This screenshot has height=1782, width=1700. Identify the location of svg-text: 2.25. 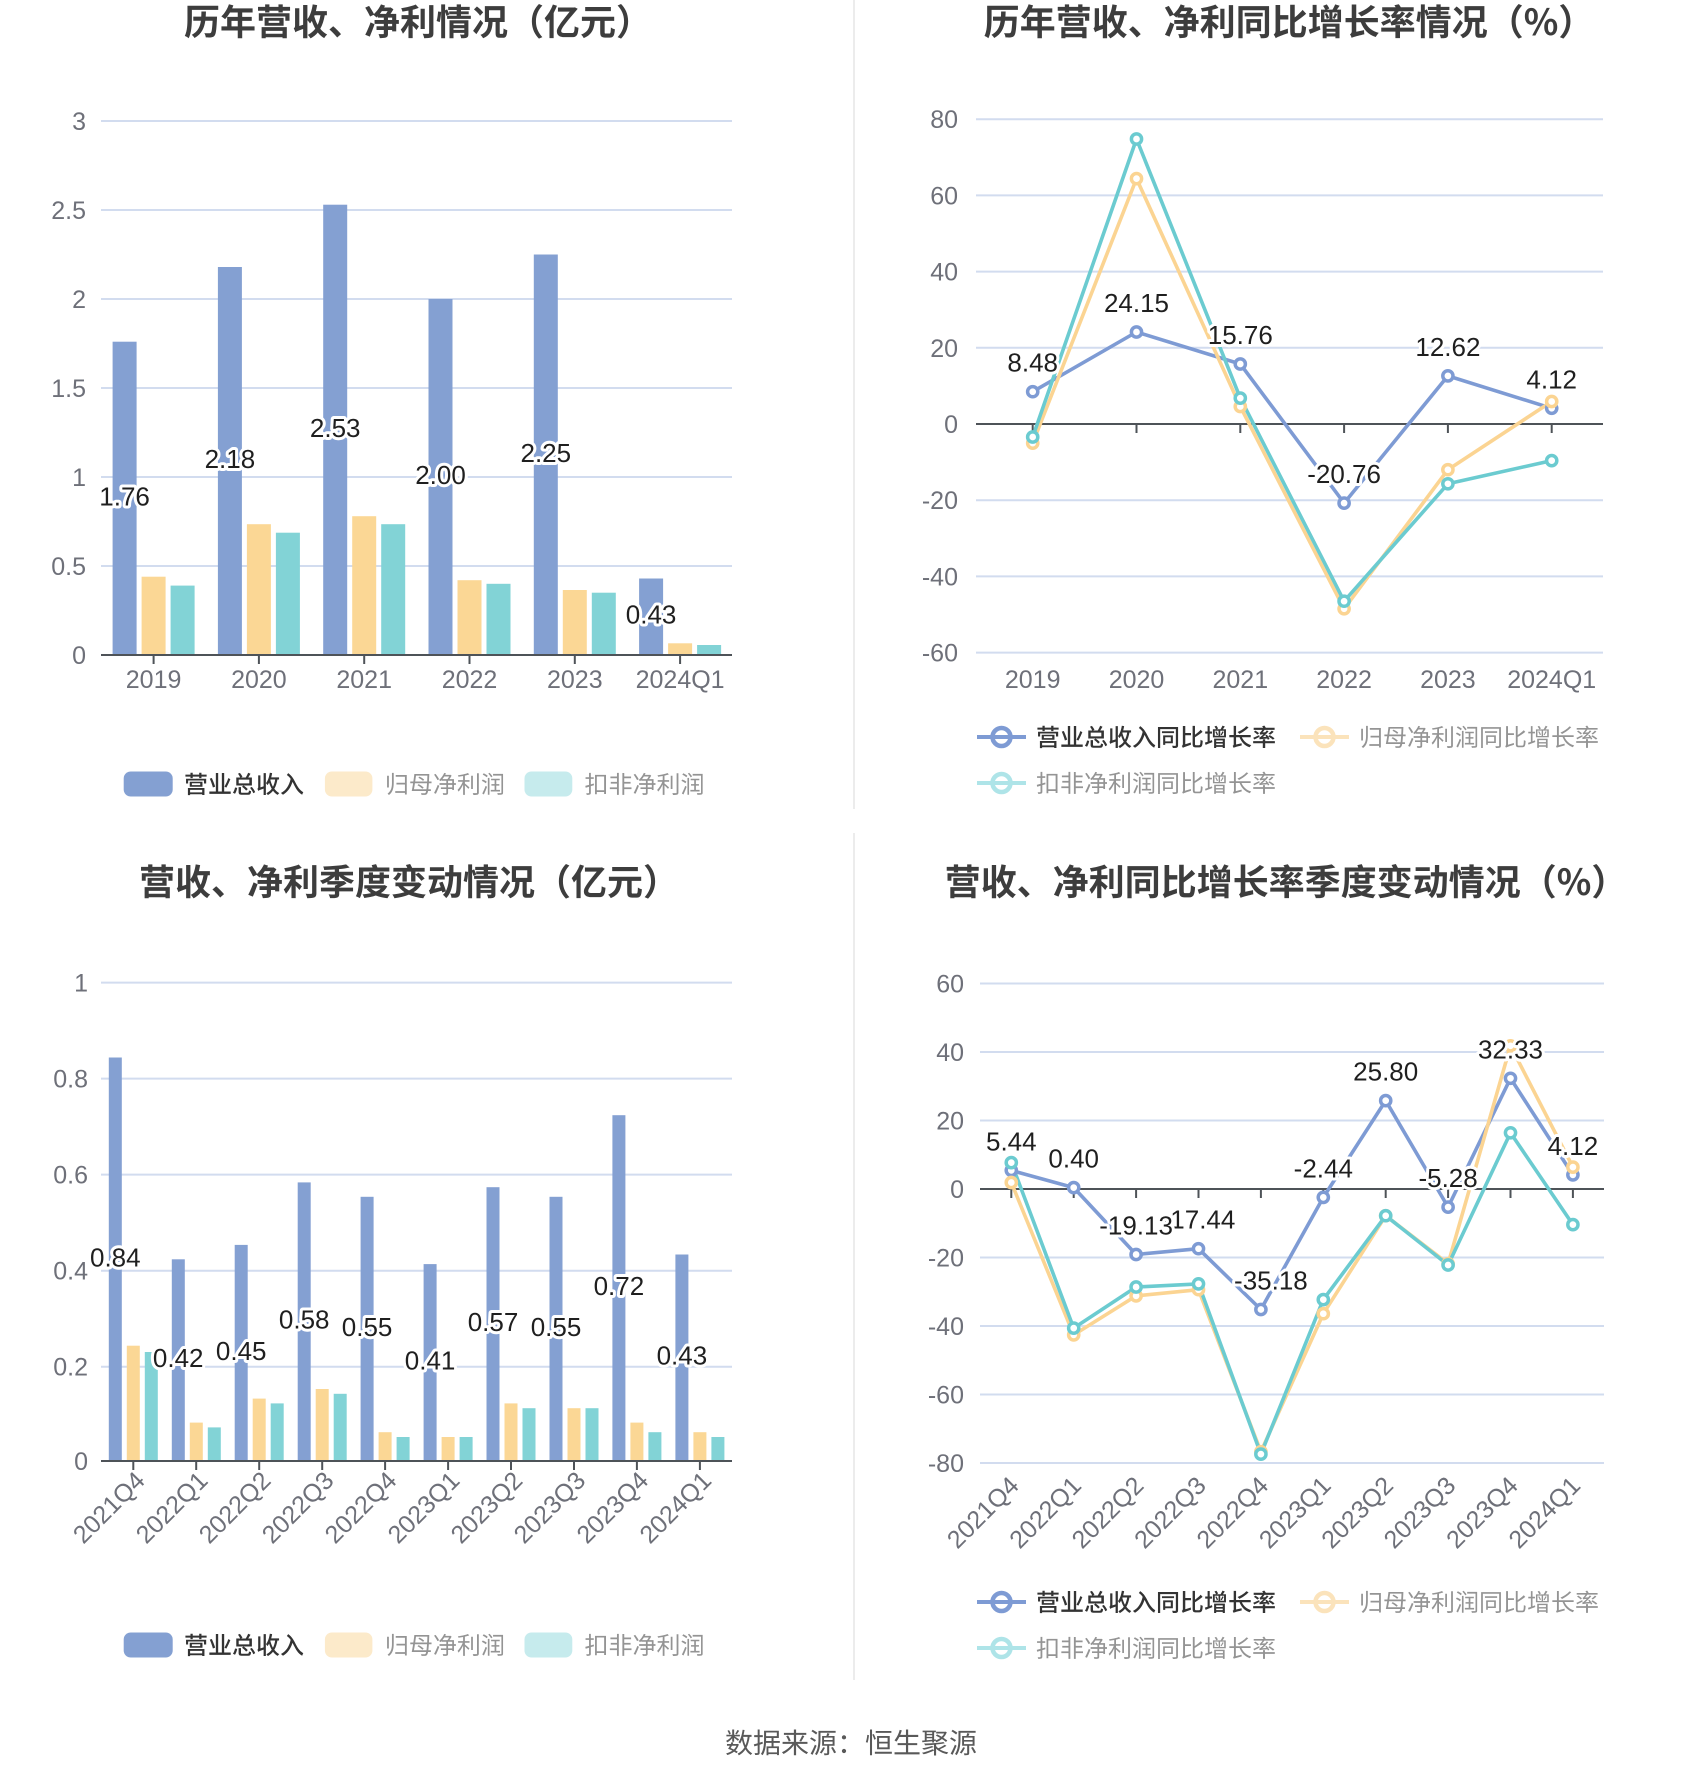
(545, 453).